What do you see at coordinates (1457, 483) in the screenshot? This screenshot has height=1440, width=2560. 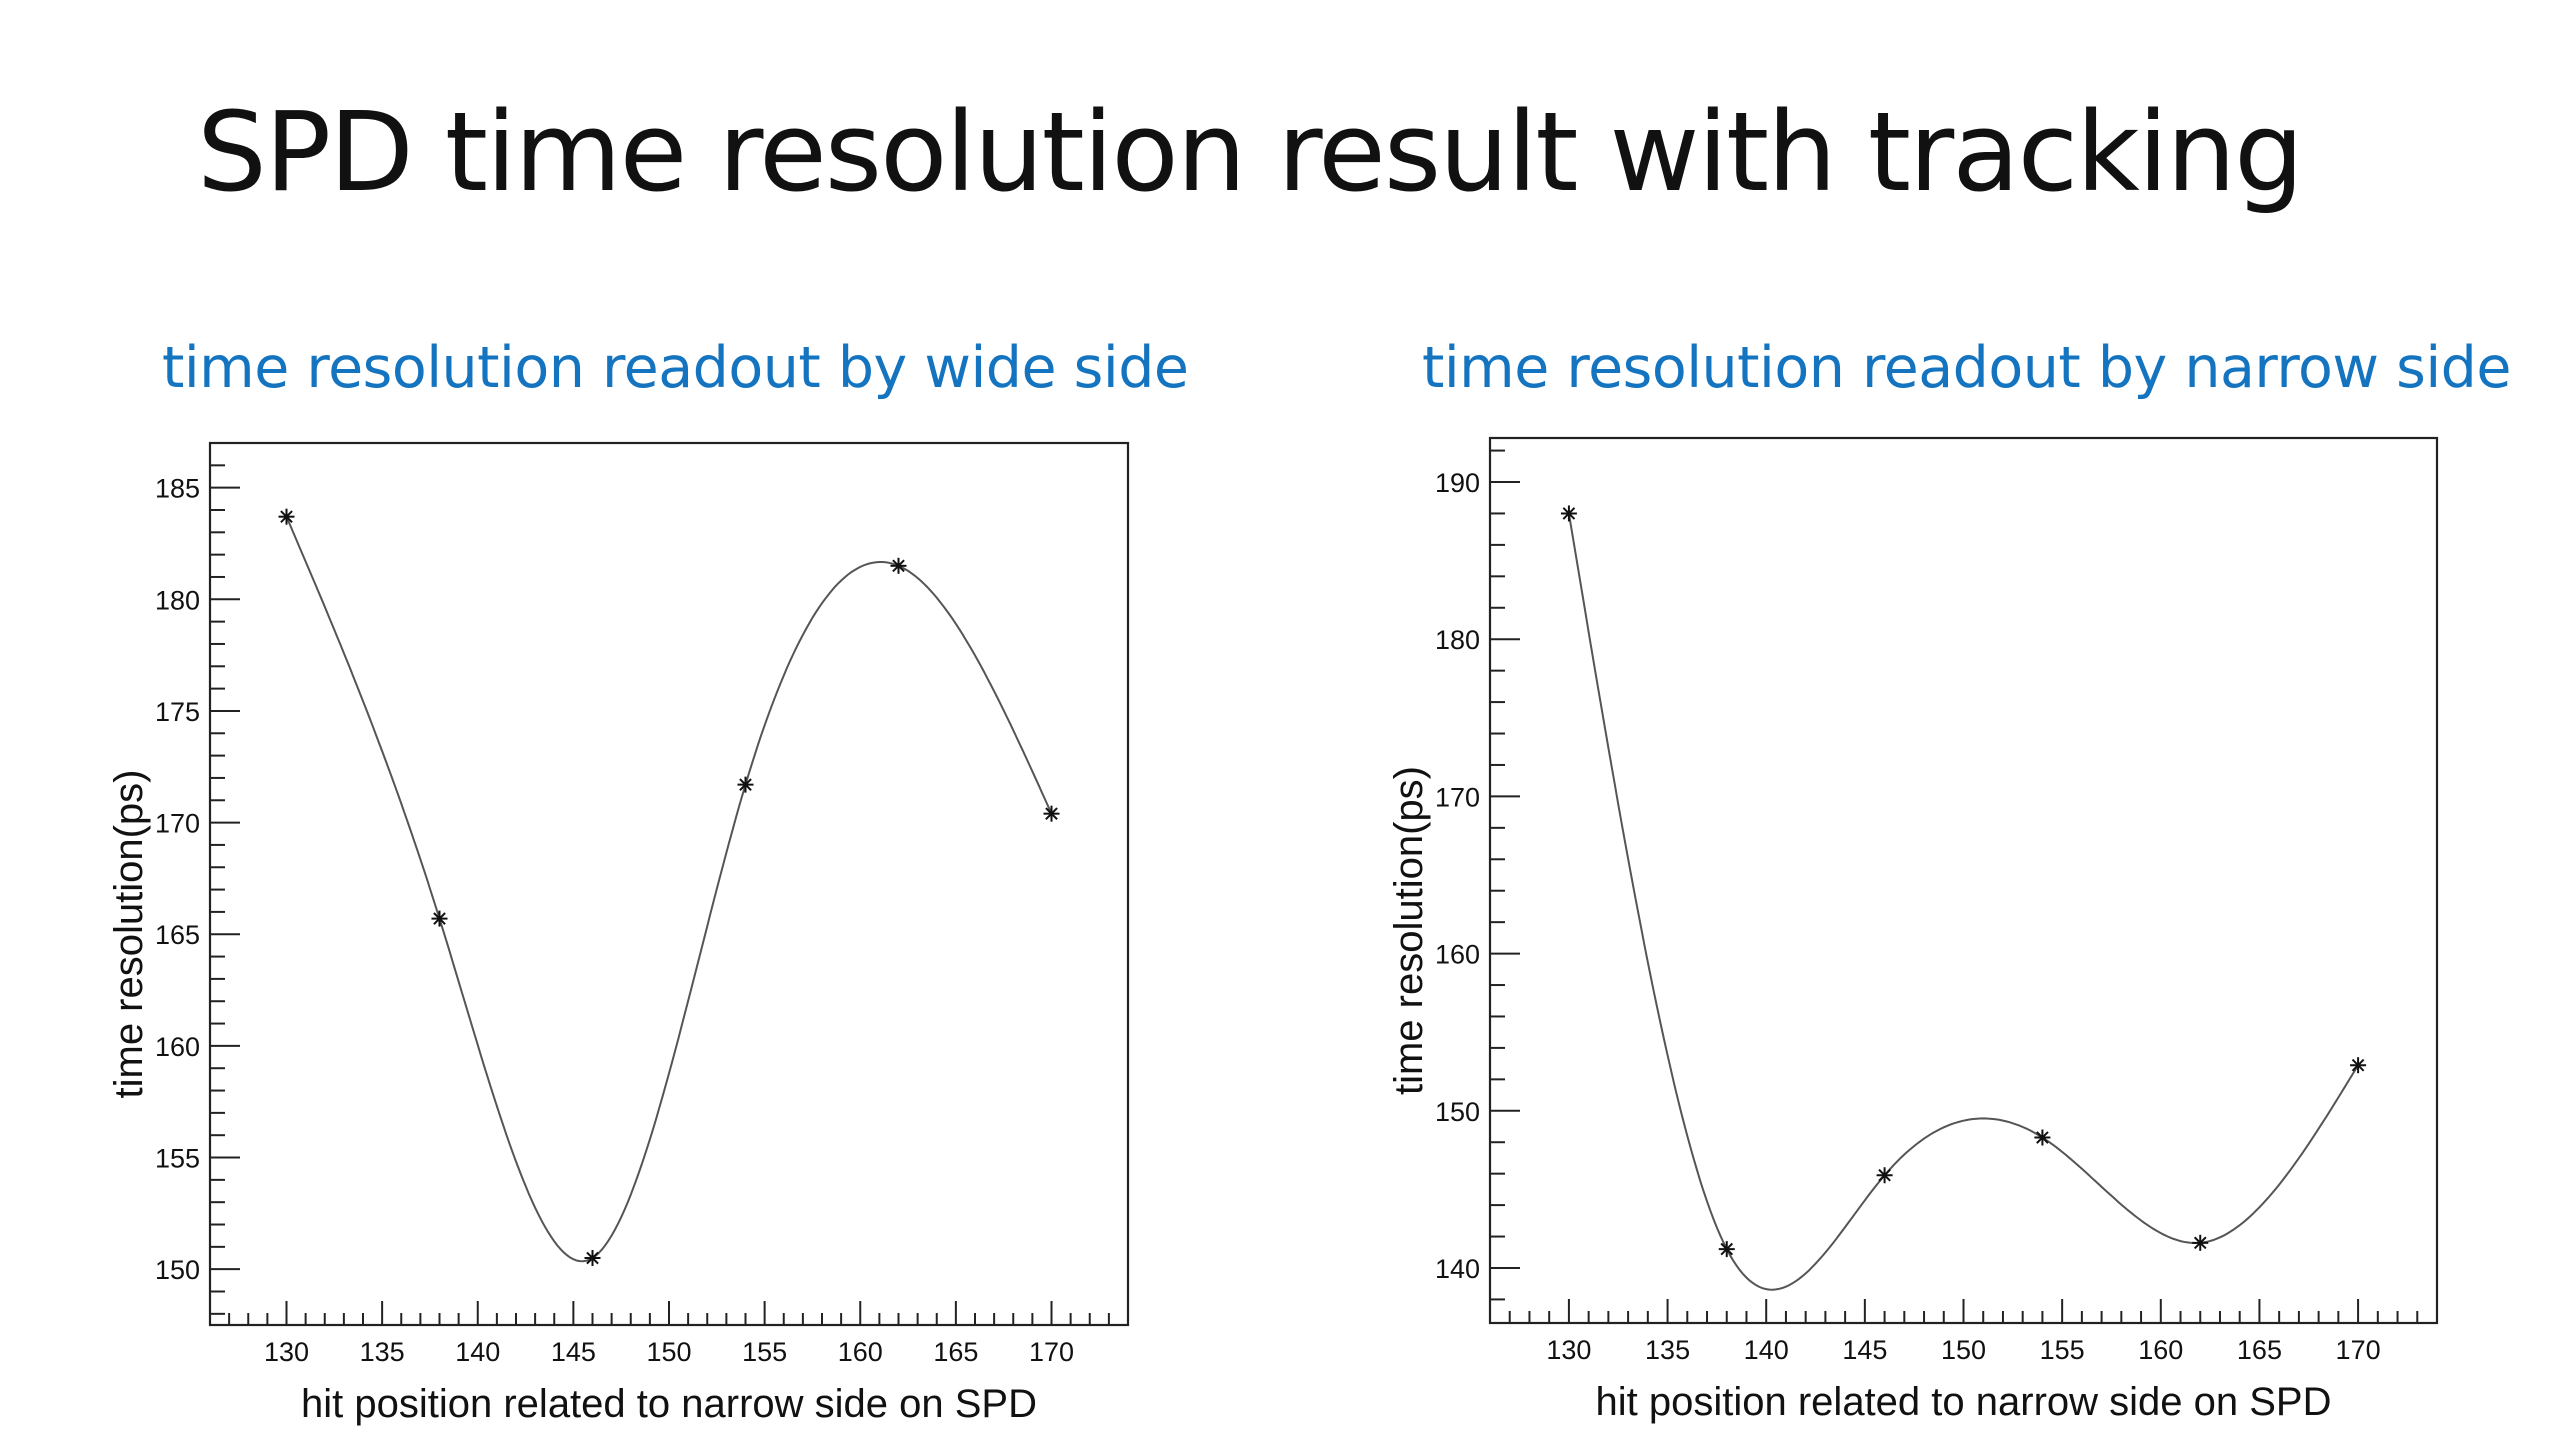 I see `y-tick-label: 190` at bounding box center [1457, 483].